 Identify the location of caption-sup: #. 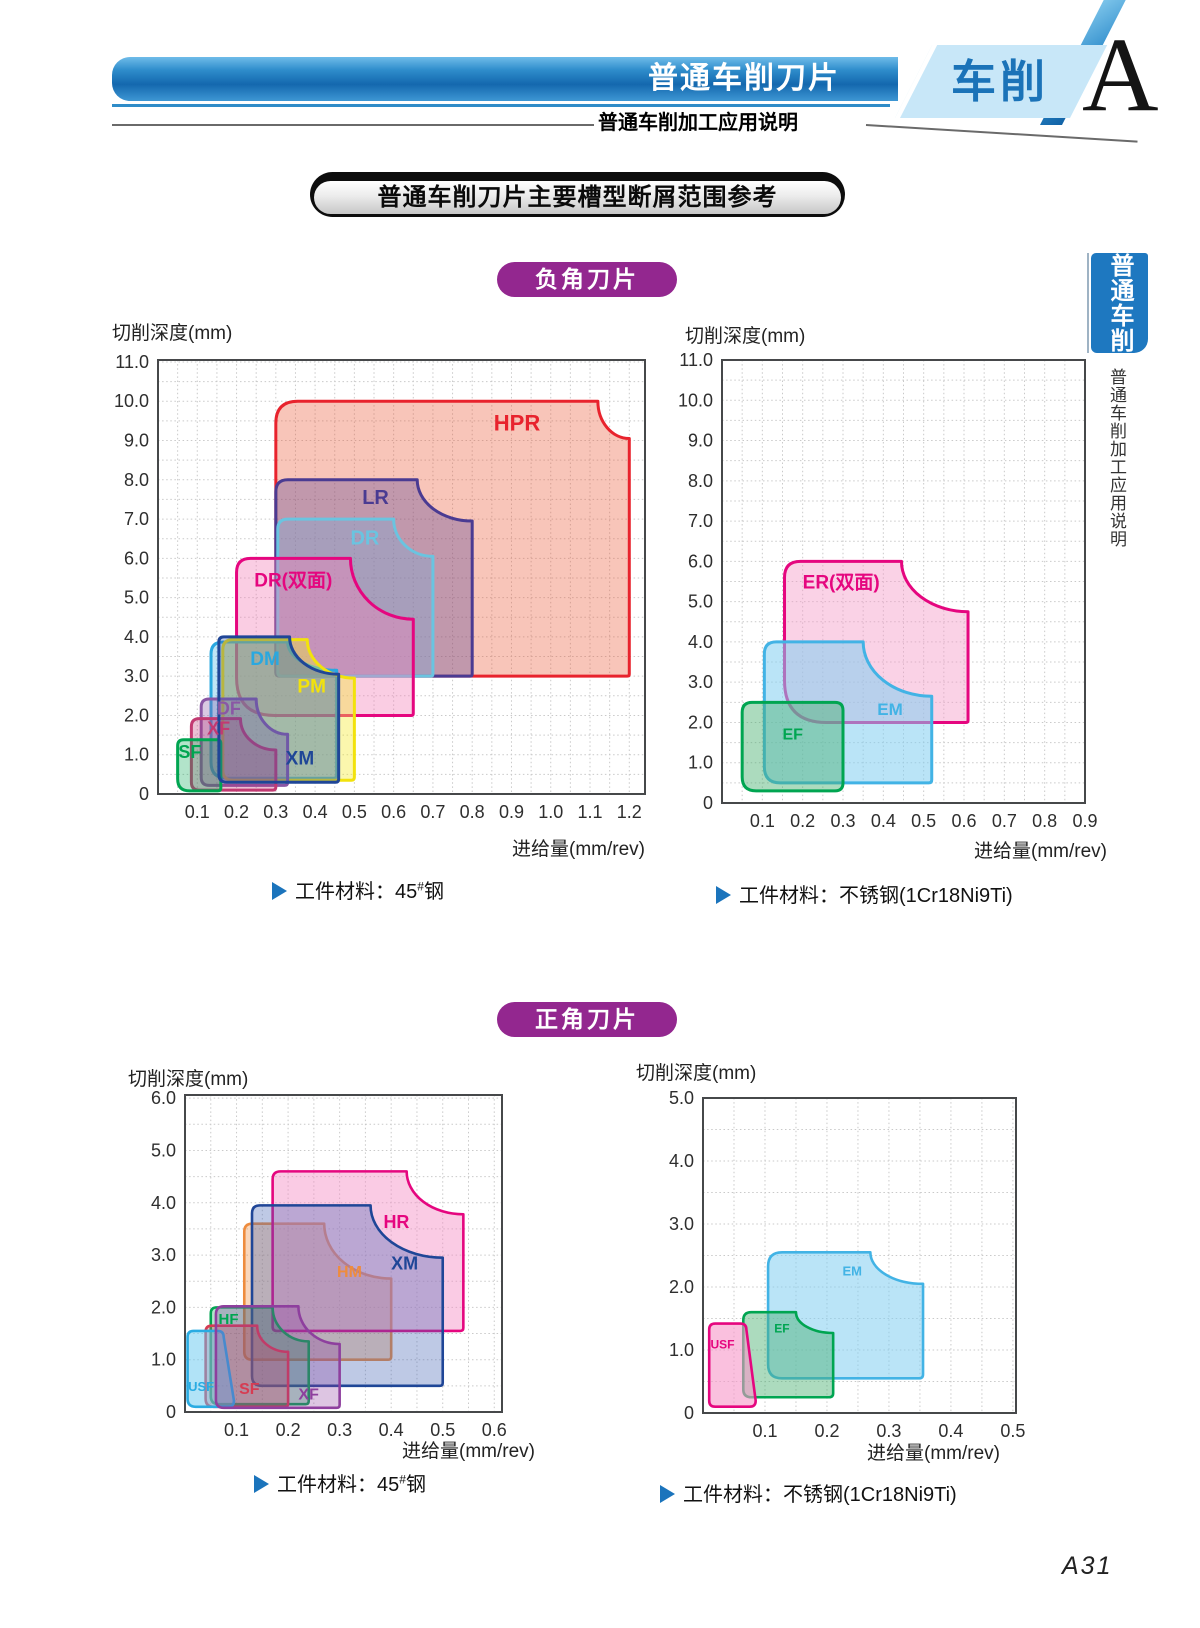
(402, 1479).